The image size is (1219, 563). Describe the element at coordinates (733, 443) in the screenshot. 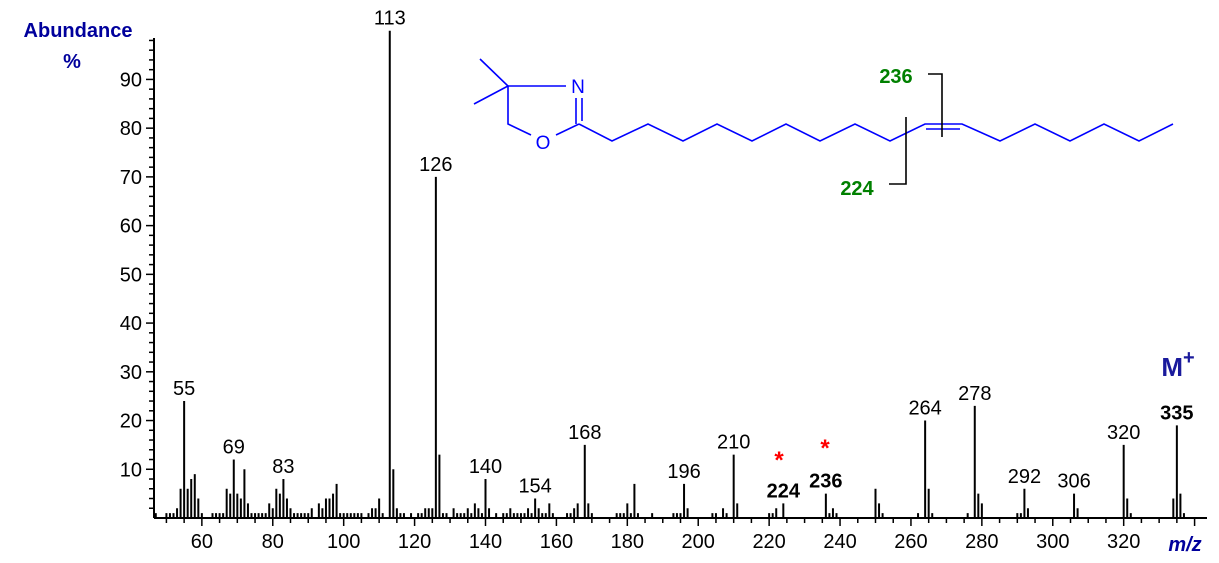

I see `peak-label-210: 210` at that location.